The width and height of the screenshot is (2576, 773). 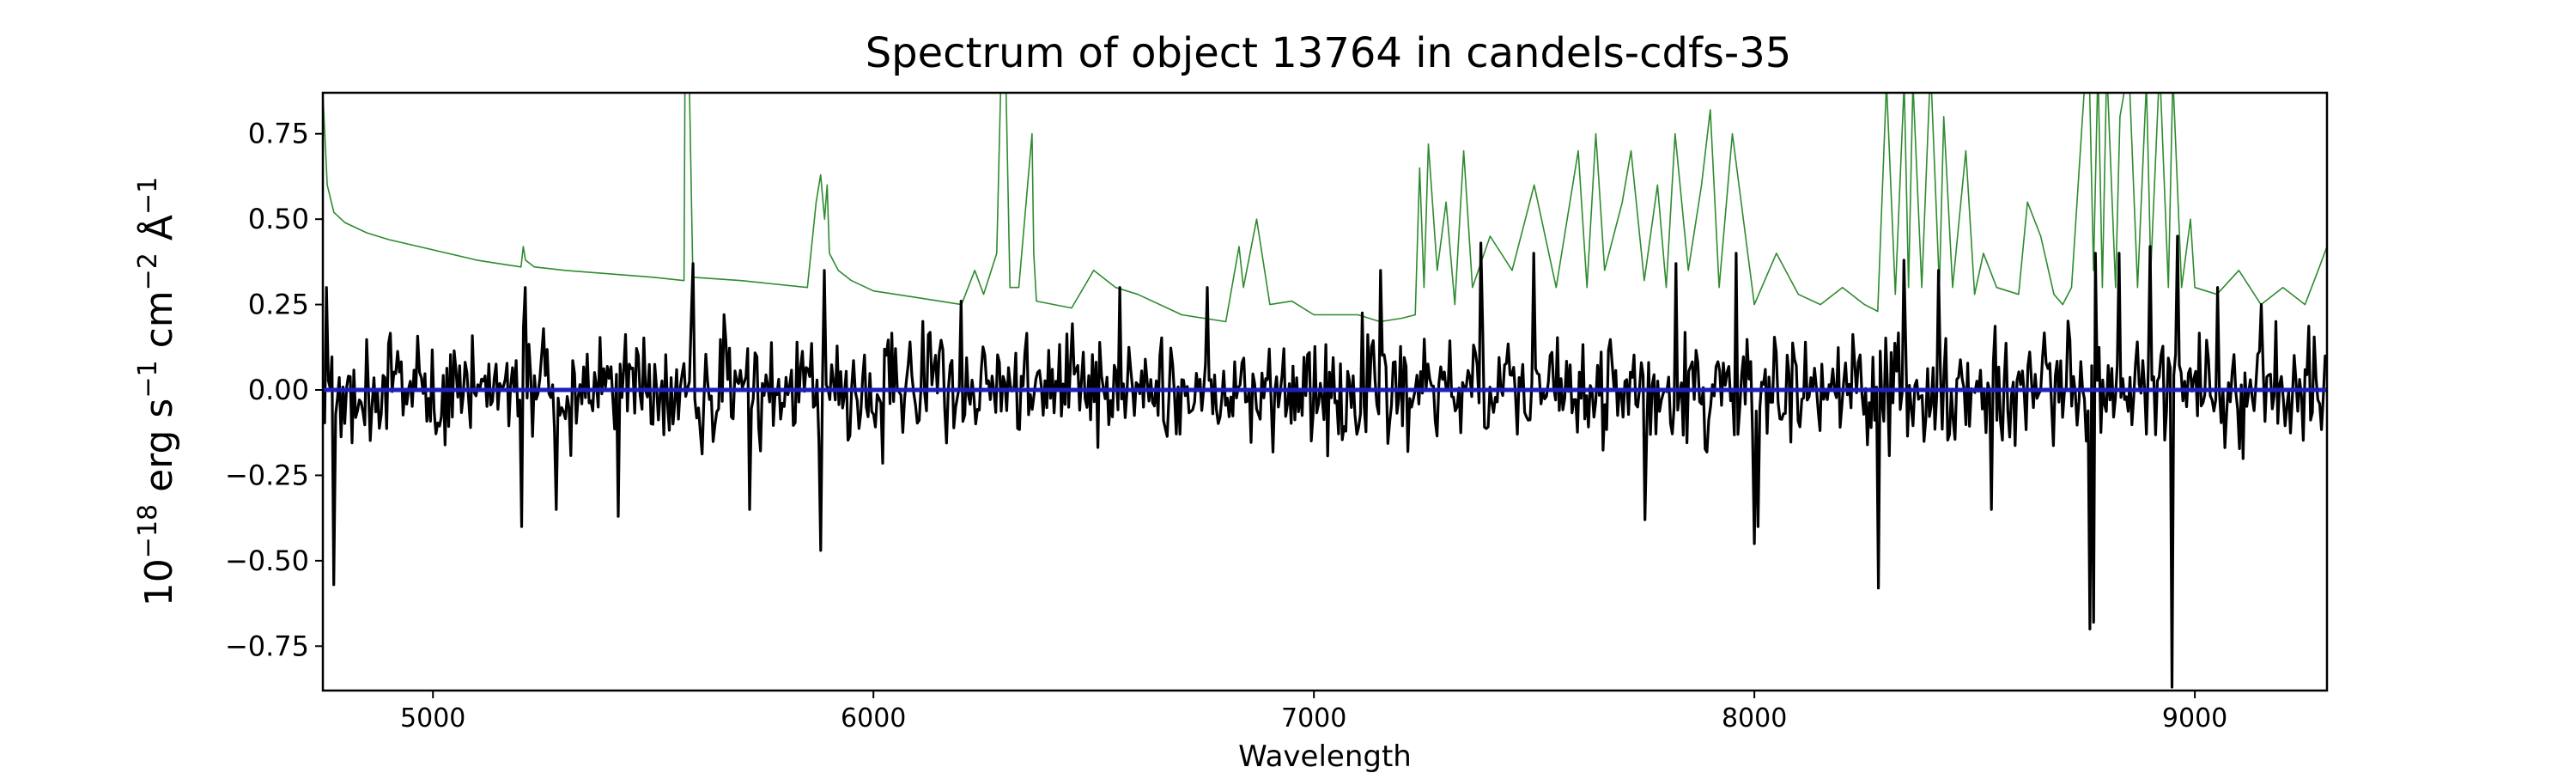 I want to click on y-tick-label: −0.25, so click(x=267, y=475).